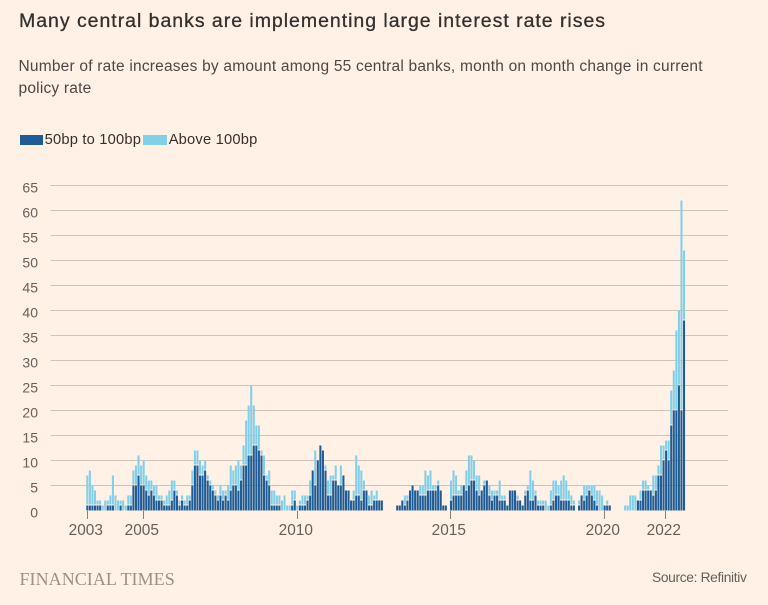 This screenshot has height=605, width=768. What do you see at coordinates (30, 212) in the screenshot?
I see `svg-text: 60` at bounding box center [30, 212].